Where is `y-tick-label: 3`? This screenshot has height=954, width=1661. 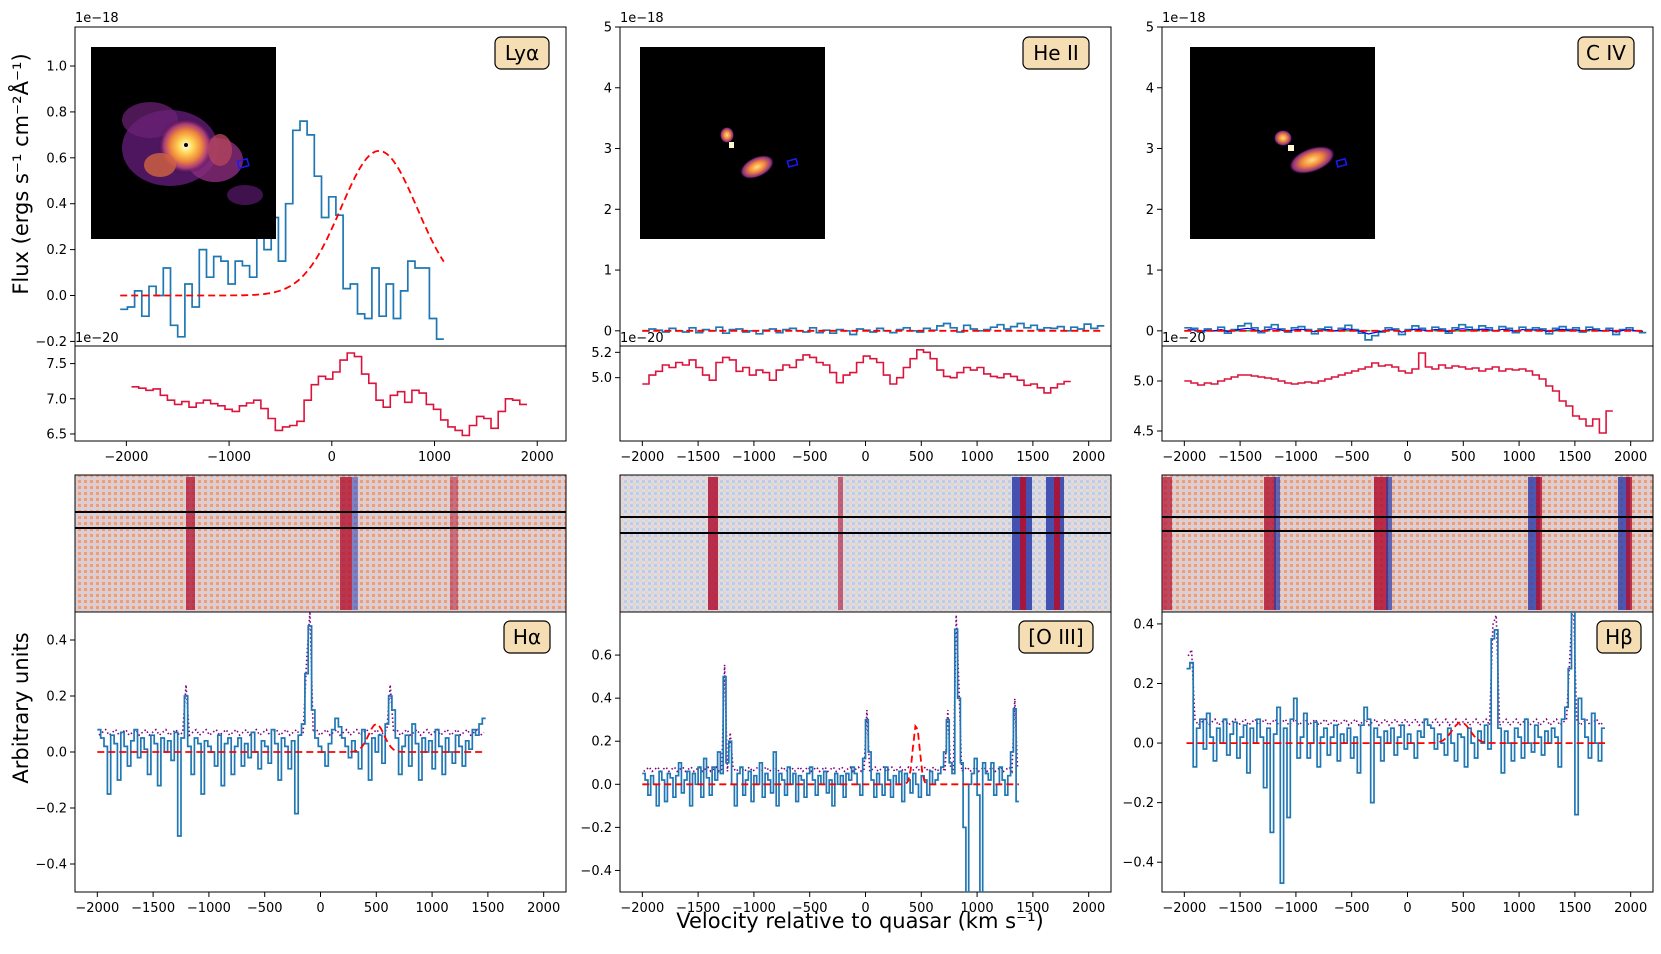 y-tick-label: 3 is located at coordinates (608, 149).